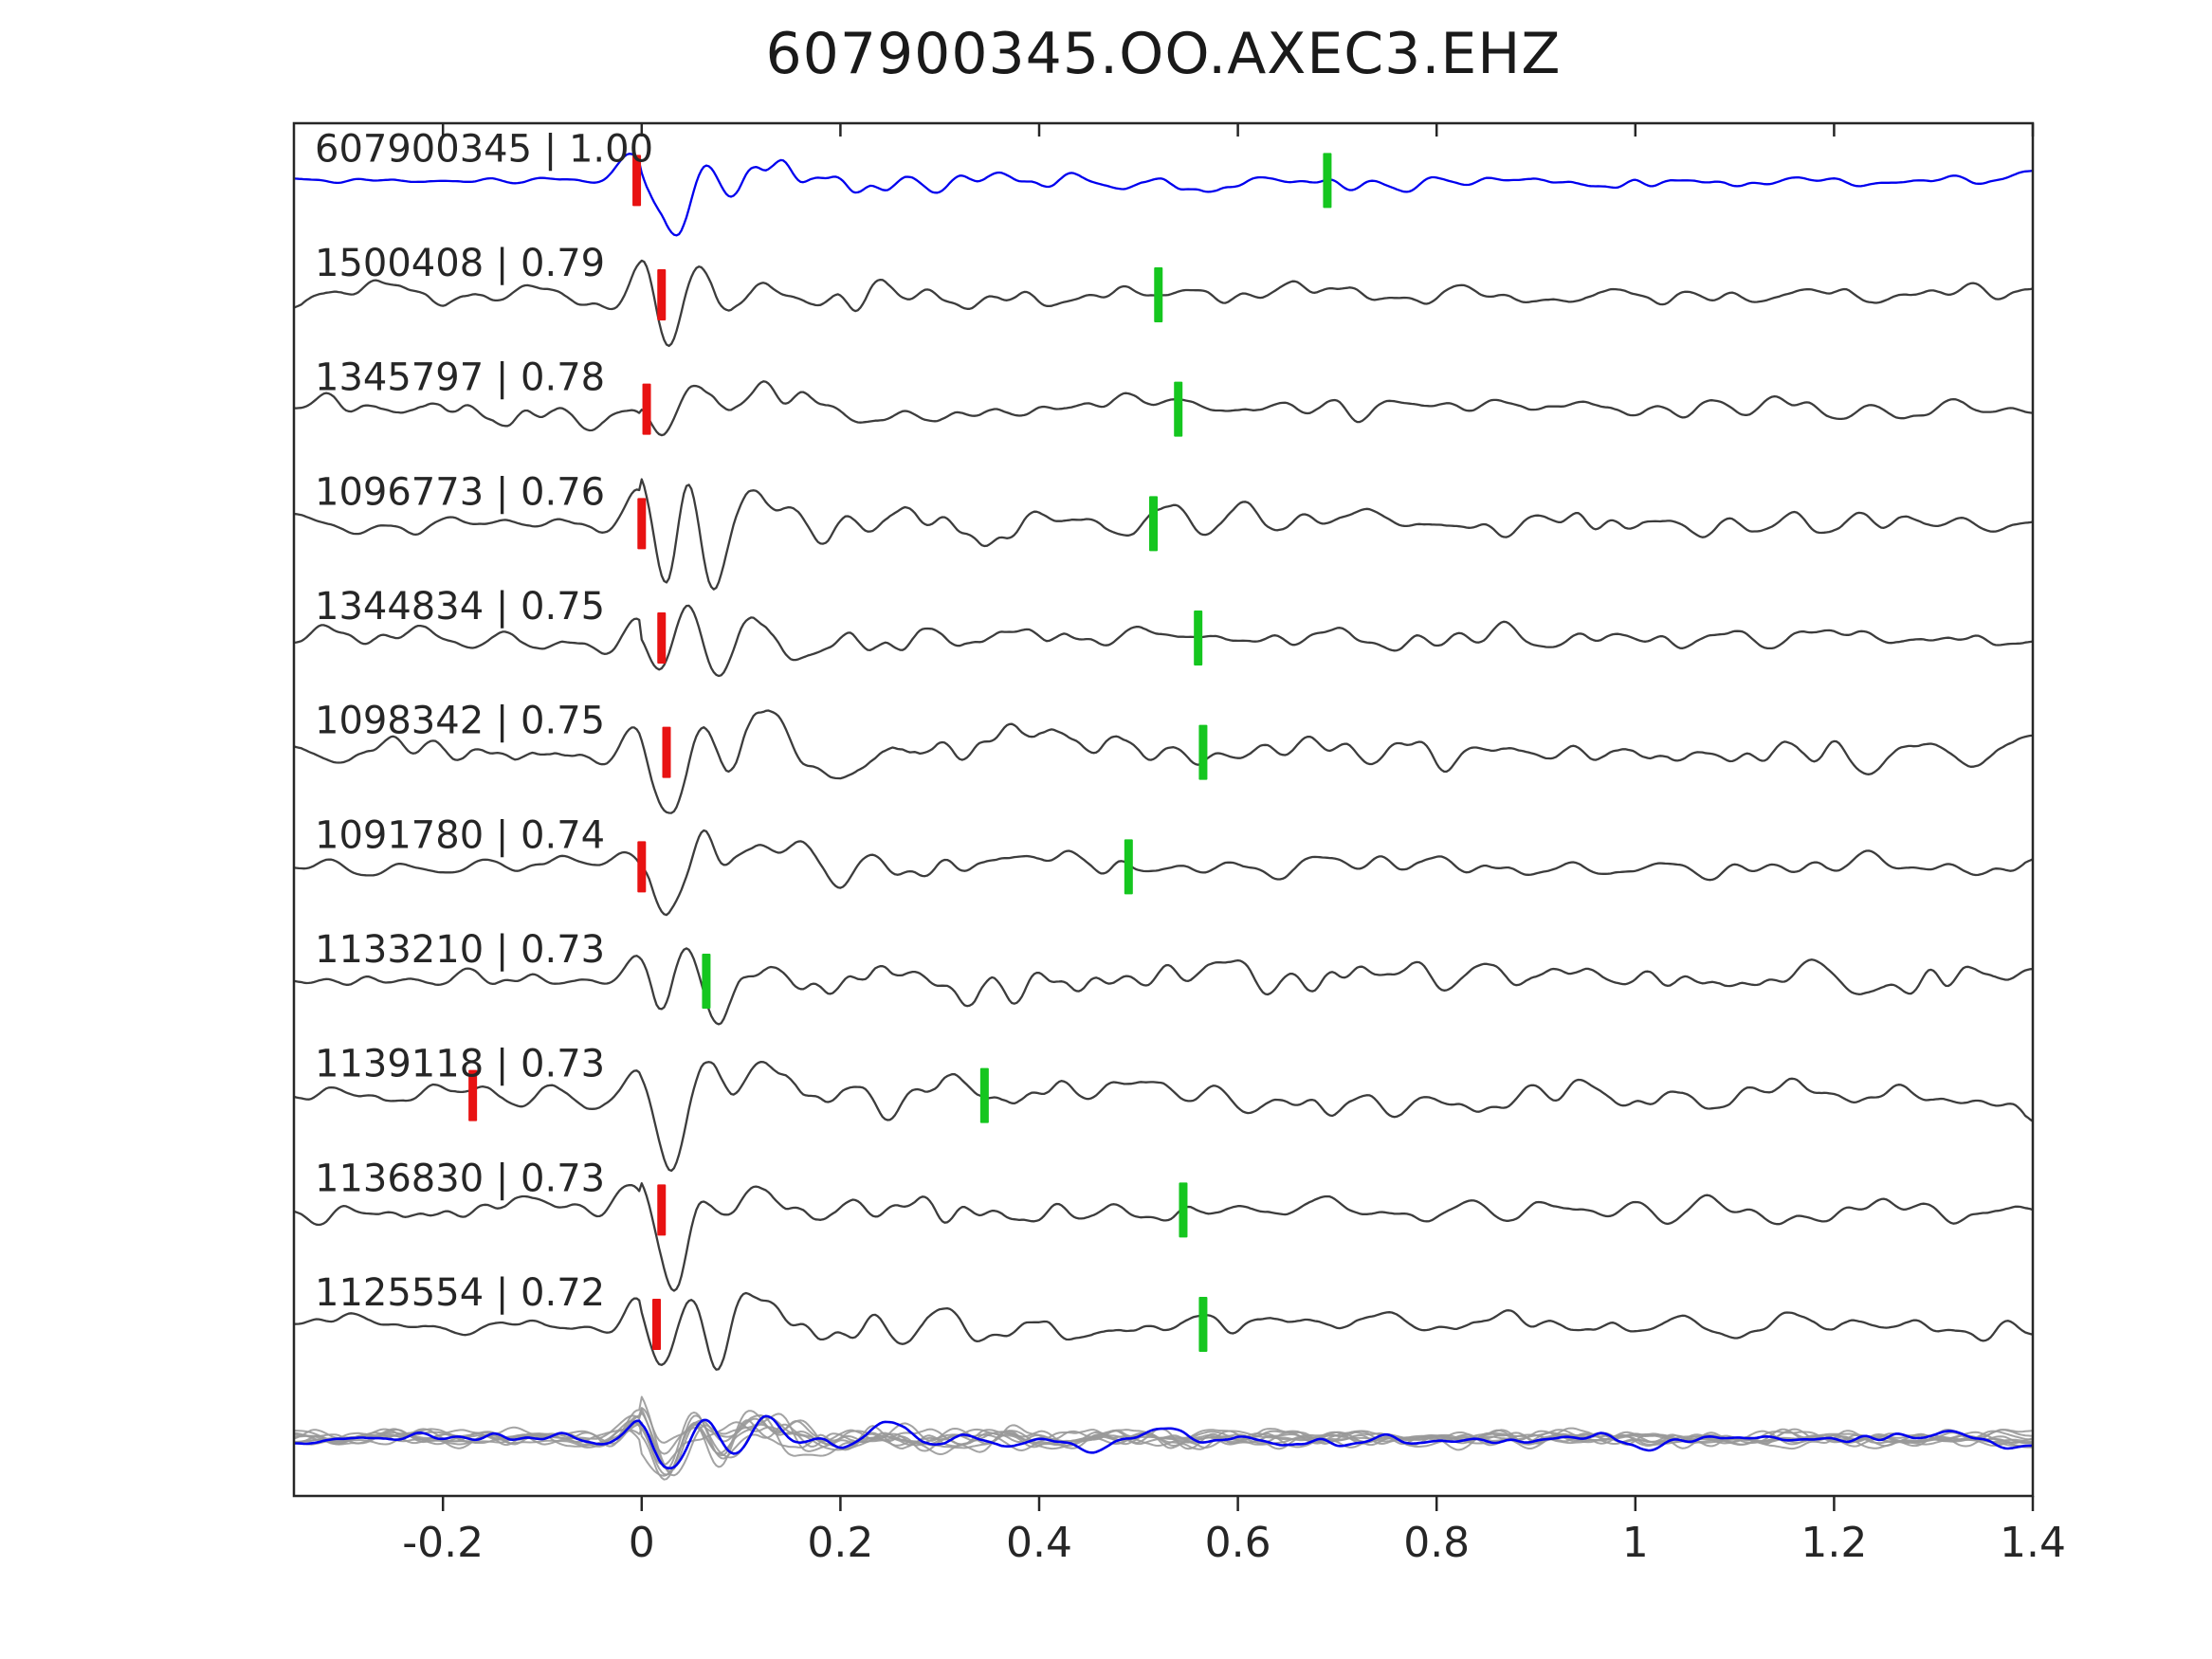 The image size is (2212, 1659). What do you see at coordinates (460, 1293) in the screenshot?
I see `trace-label-1125554: 1125554 | 0.72` at bounding box center [460, 1293].